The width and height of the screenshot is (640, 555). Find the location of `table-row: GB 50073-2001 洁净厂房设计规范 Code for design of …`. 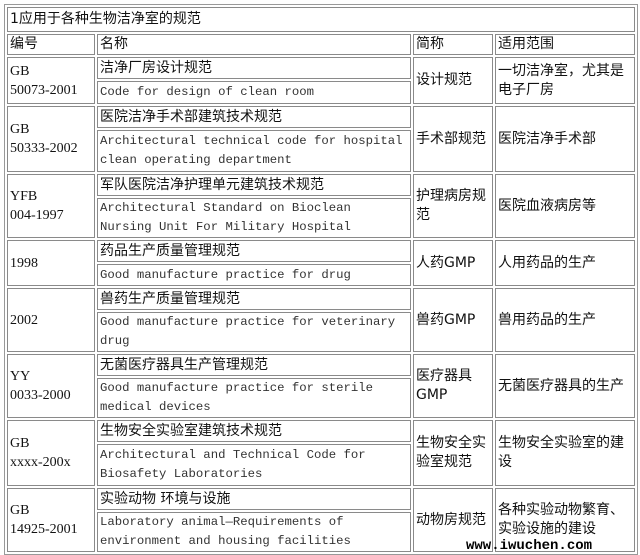

table-row: GB 50073-2001 洁净厂房设计规范 Code for design of … is located at coordinates (321, 80).